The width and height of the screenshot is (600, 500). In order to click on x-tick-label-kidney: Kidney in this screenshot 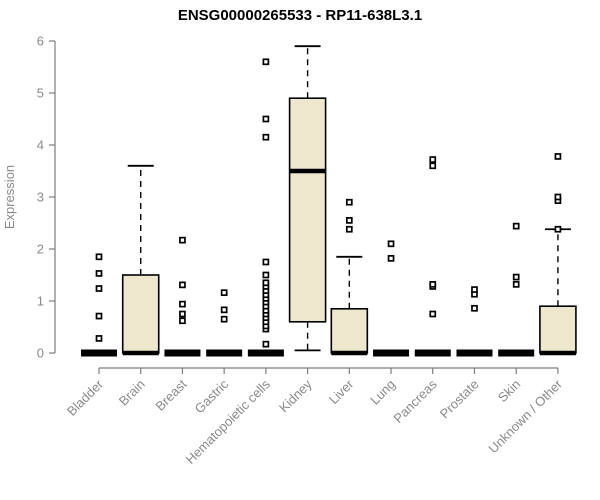, I will do `click(295, 395)`.